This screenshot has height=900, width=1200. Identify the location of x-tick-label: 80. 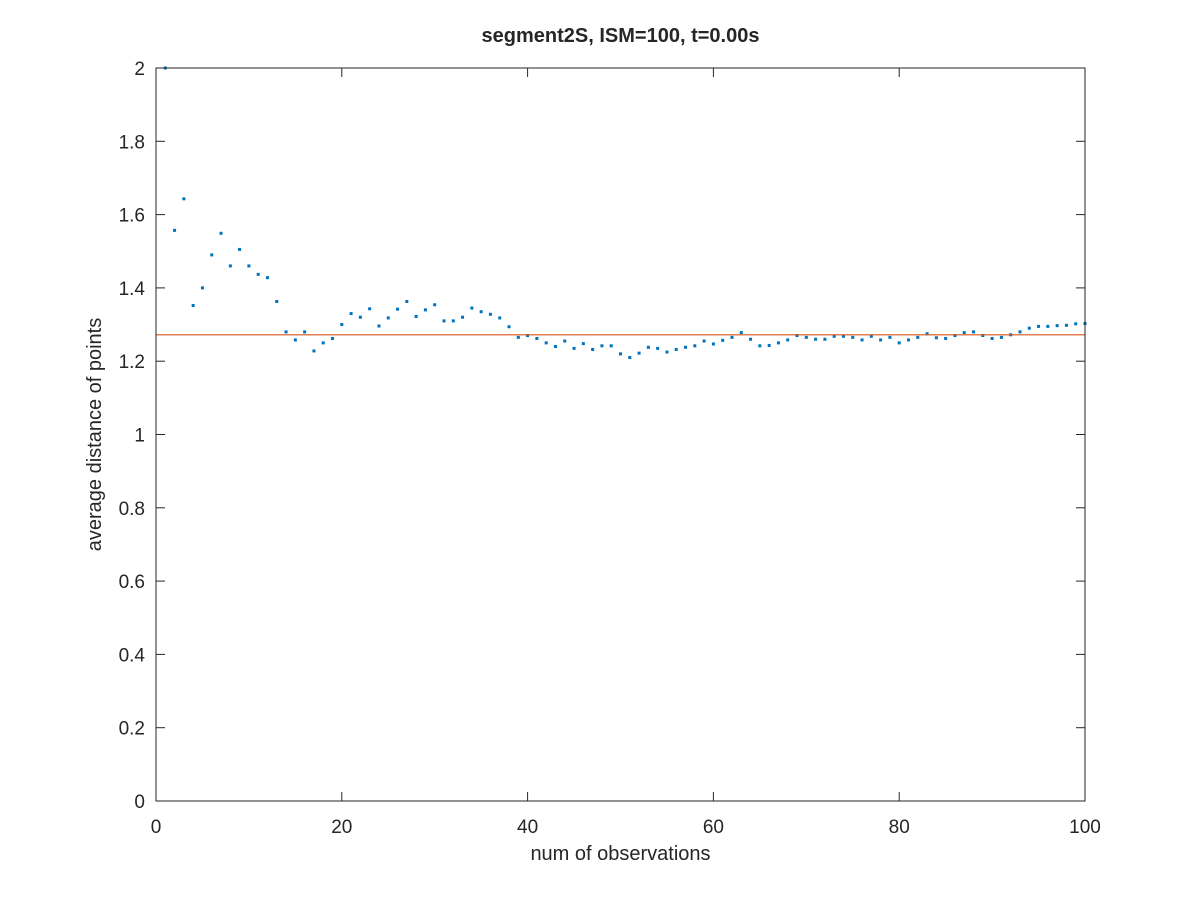
(899, 827).